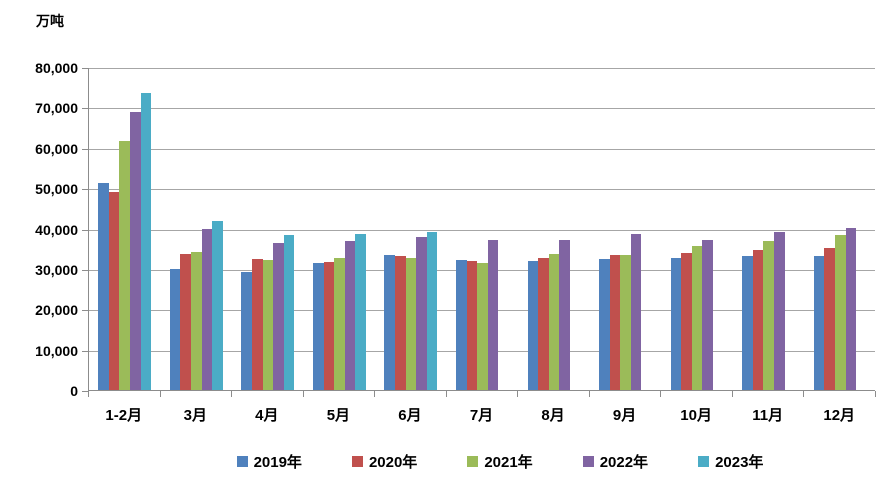 This screenshot has width=890, height=486. I want to click on x-axis-category-label: 1-2月, so click(124, 415).